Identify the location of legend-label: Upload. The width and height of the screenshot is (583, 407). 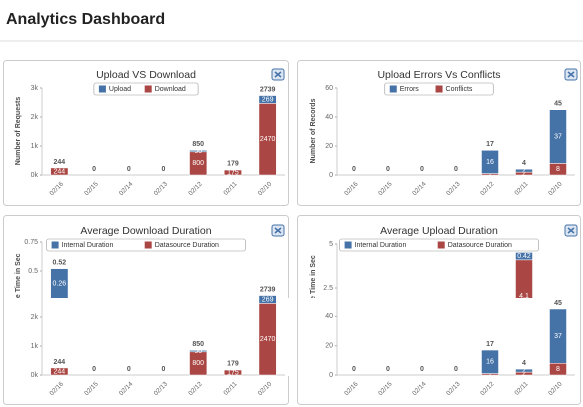
(120, 89).